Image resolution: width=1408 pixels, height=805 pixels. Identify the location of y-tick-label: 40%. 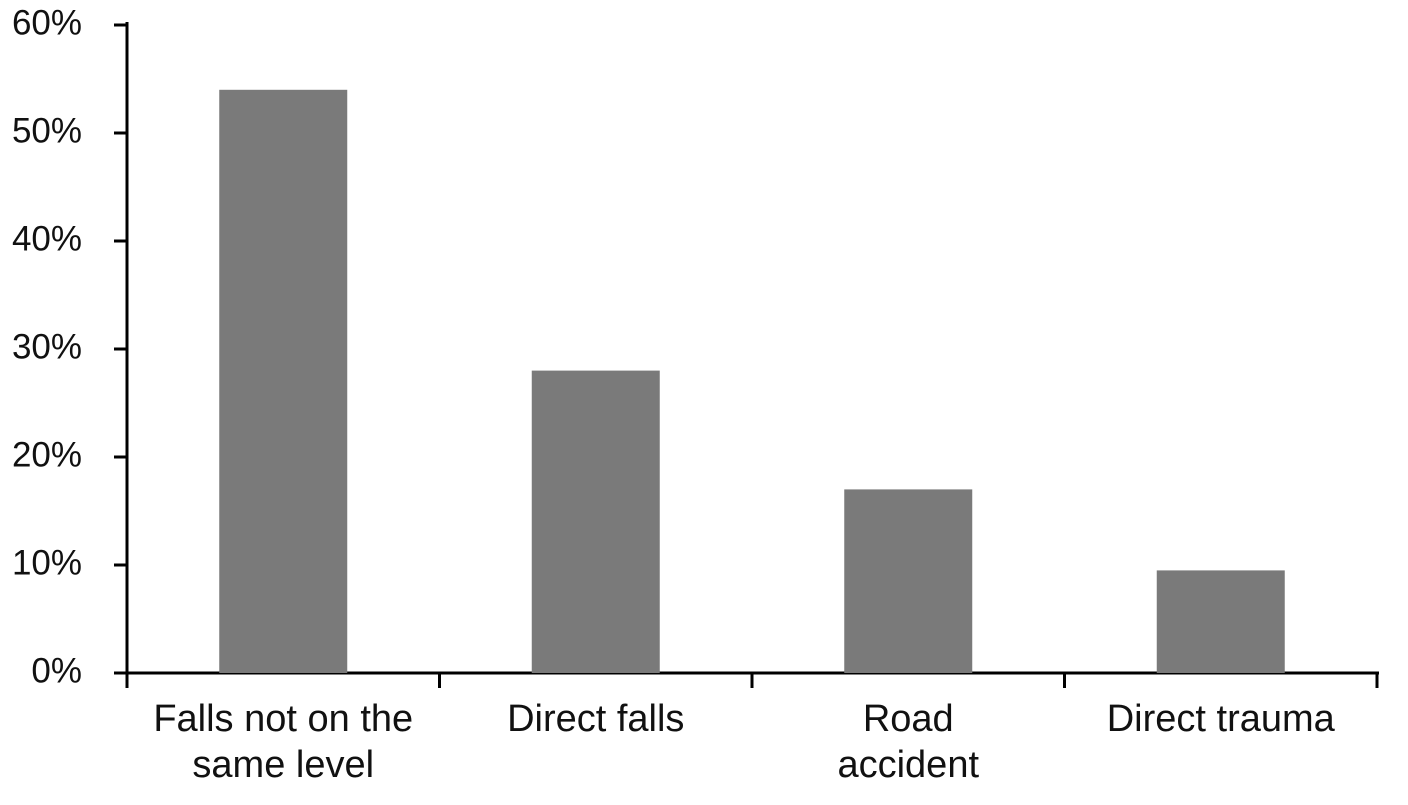
(47, 238).